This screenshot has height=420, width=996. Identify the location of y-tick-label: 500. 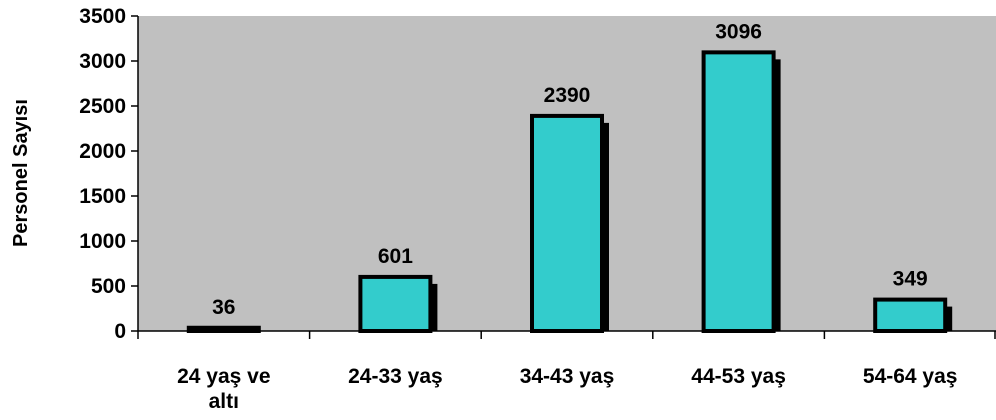
(108, 286).